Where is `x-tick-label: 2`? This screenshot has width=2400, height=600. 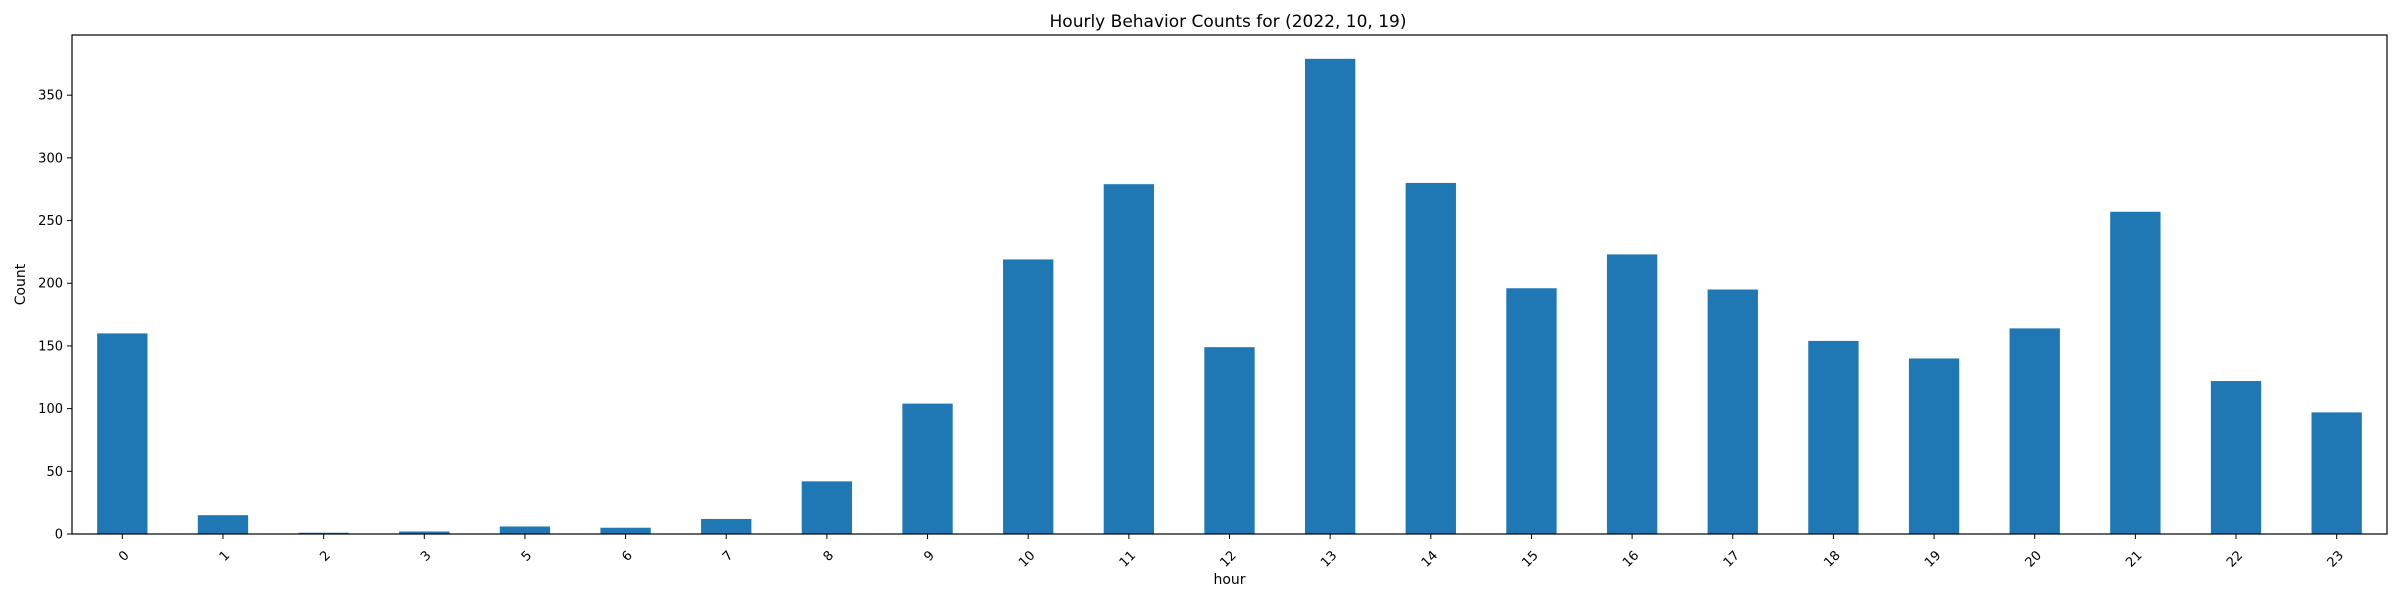 x-tick-label: 2 is located at coordinates (325, 556).